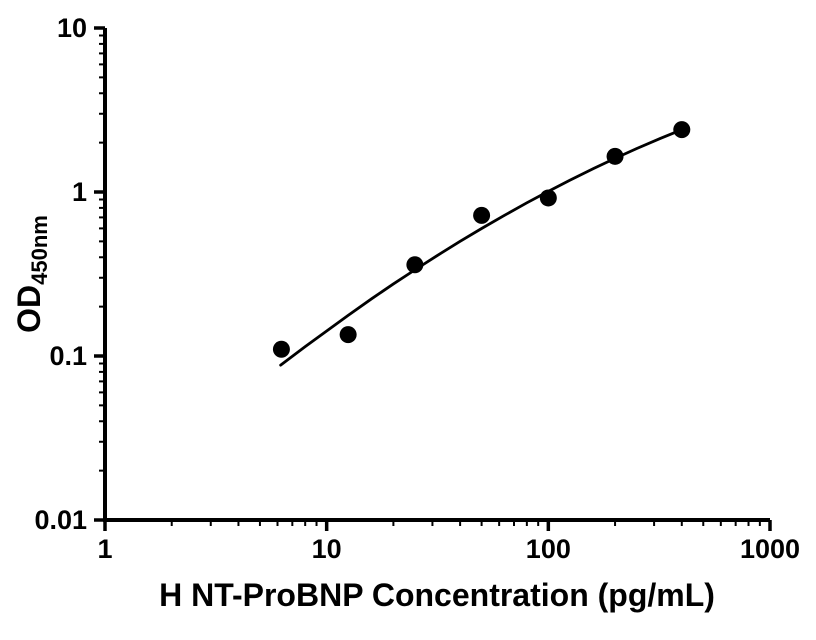 This screenshot has width=816, height=640. I want to click on x-tick-label: 100, so click(548, 549).